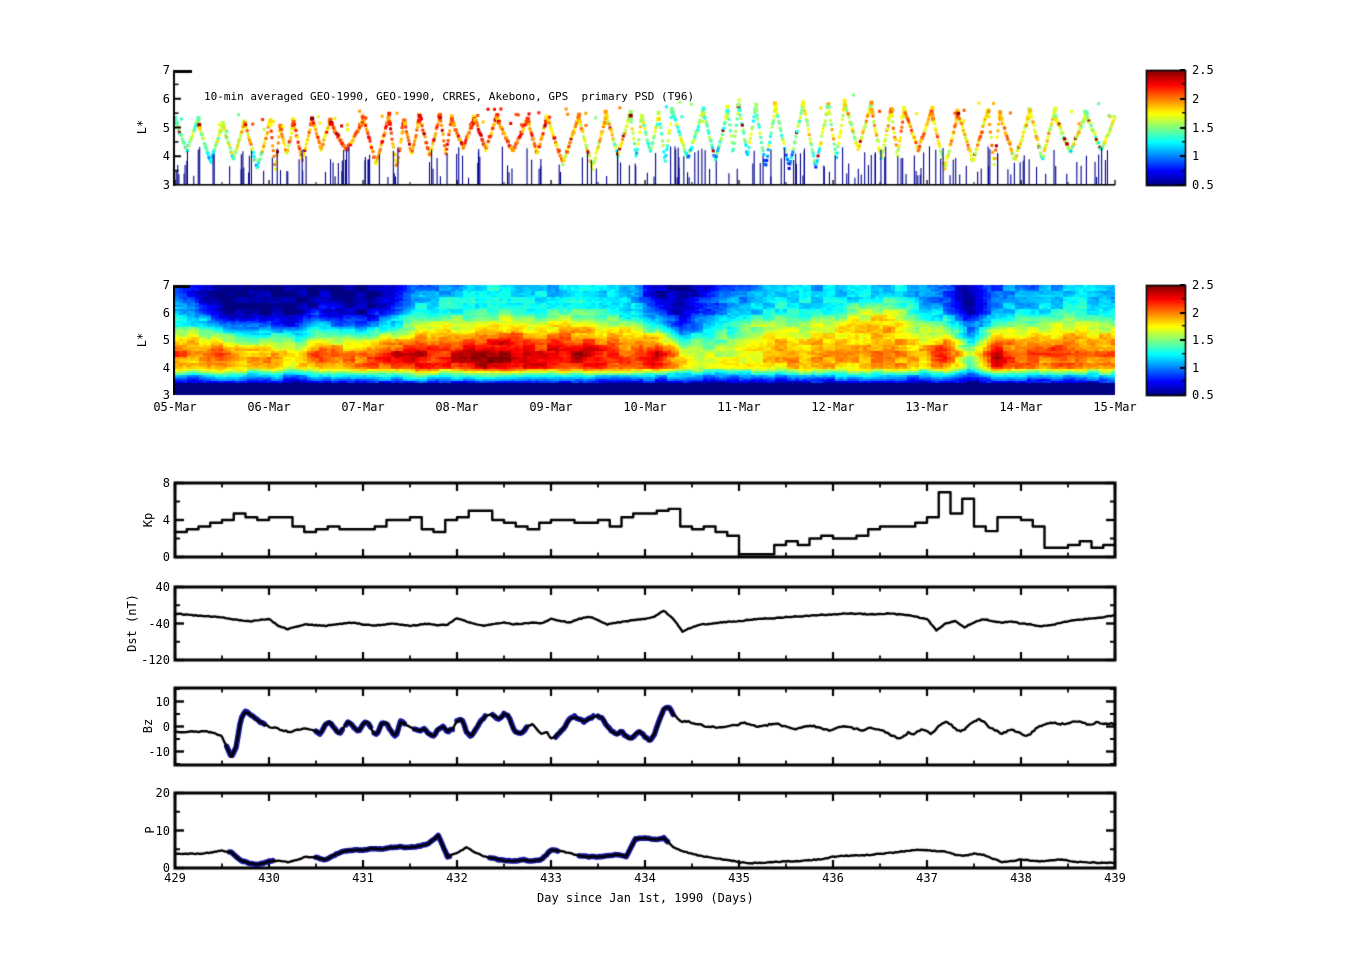 The height and width of the screenshot is (974, 1351). What do you see at coordinates (166, 156) in the screenshot?
I see `panel1-ytick-label: 4` at bounding box center [166, 156].